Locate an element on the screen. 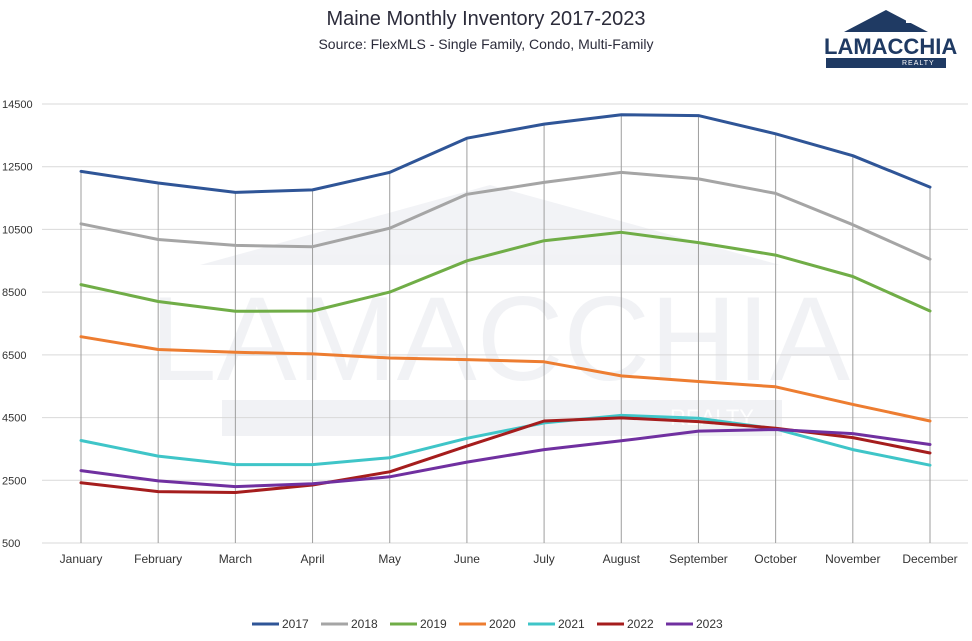 This screenshot has height=641, width=972. x-tick-label: March is located at coordinates (235, 559).